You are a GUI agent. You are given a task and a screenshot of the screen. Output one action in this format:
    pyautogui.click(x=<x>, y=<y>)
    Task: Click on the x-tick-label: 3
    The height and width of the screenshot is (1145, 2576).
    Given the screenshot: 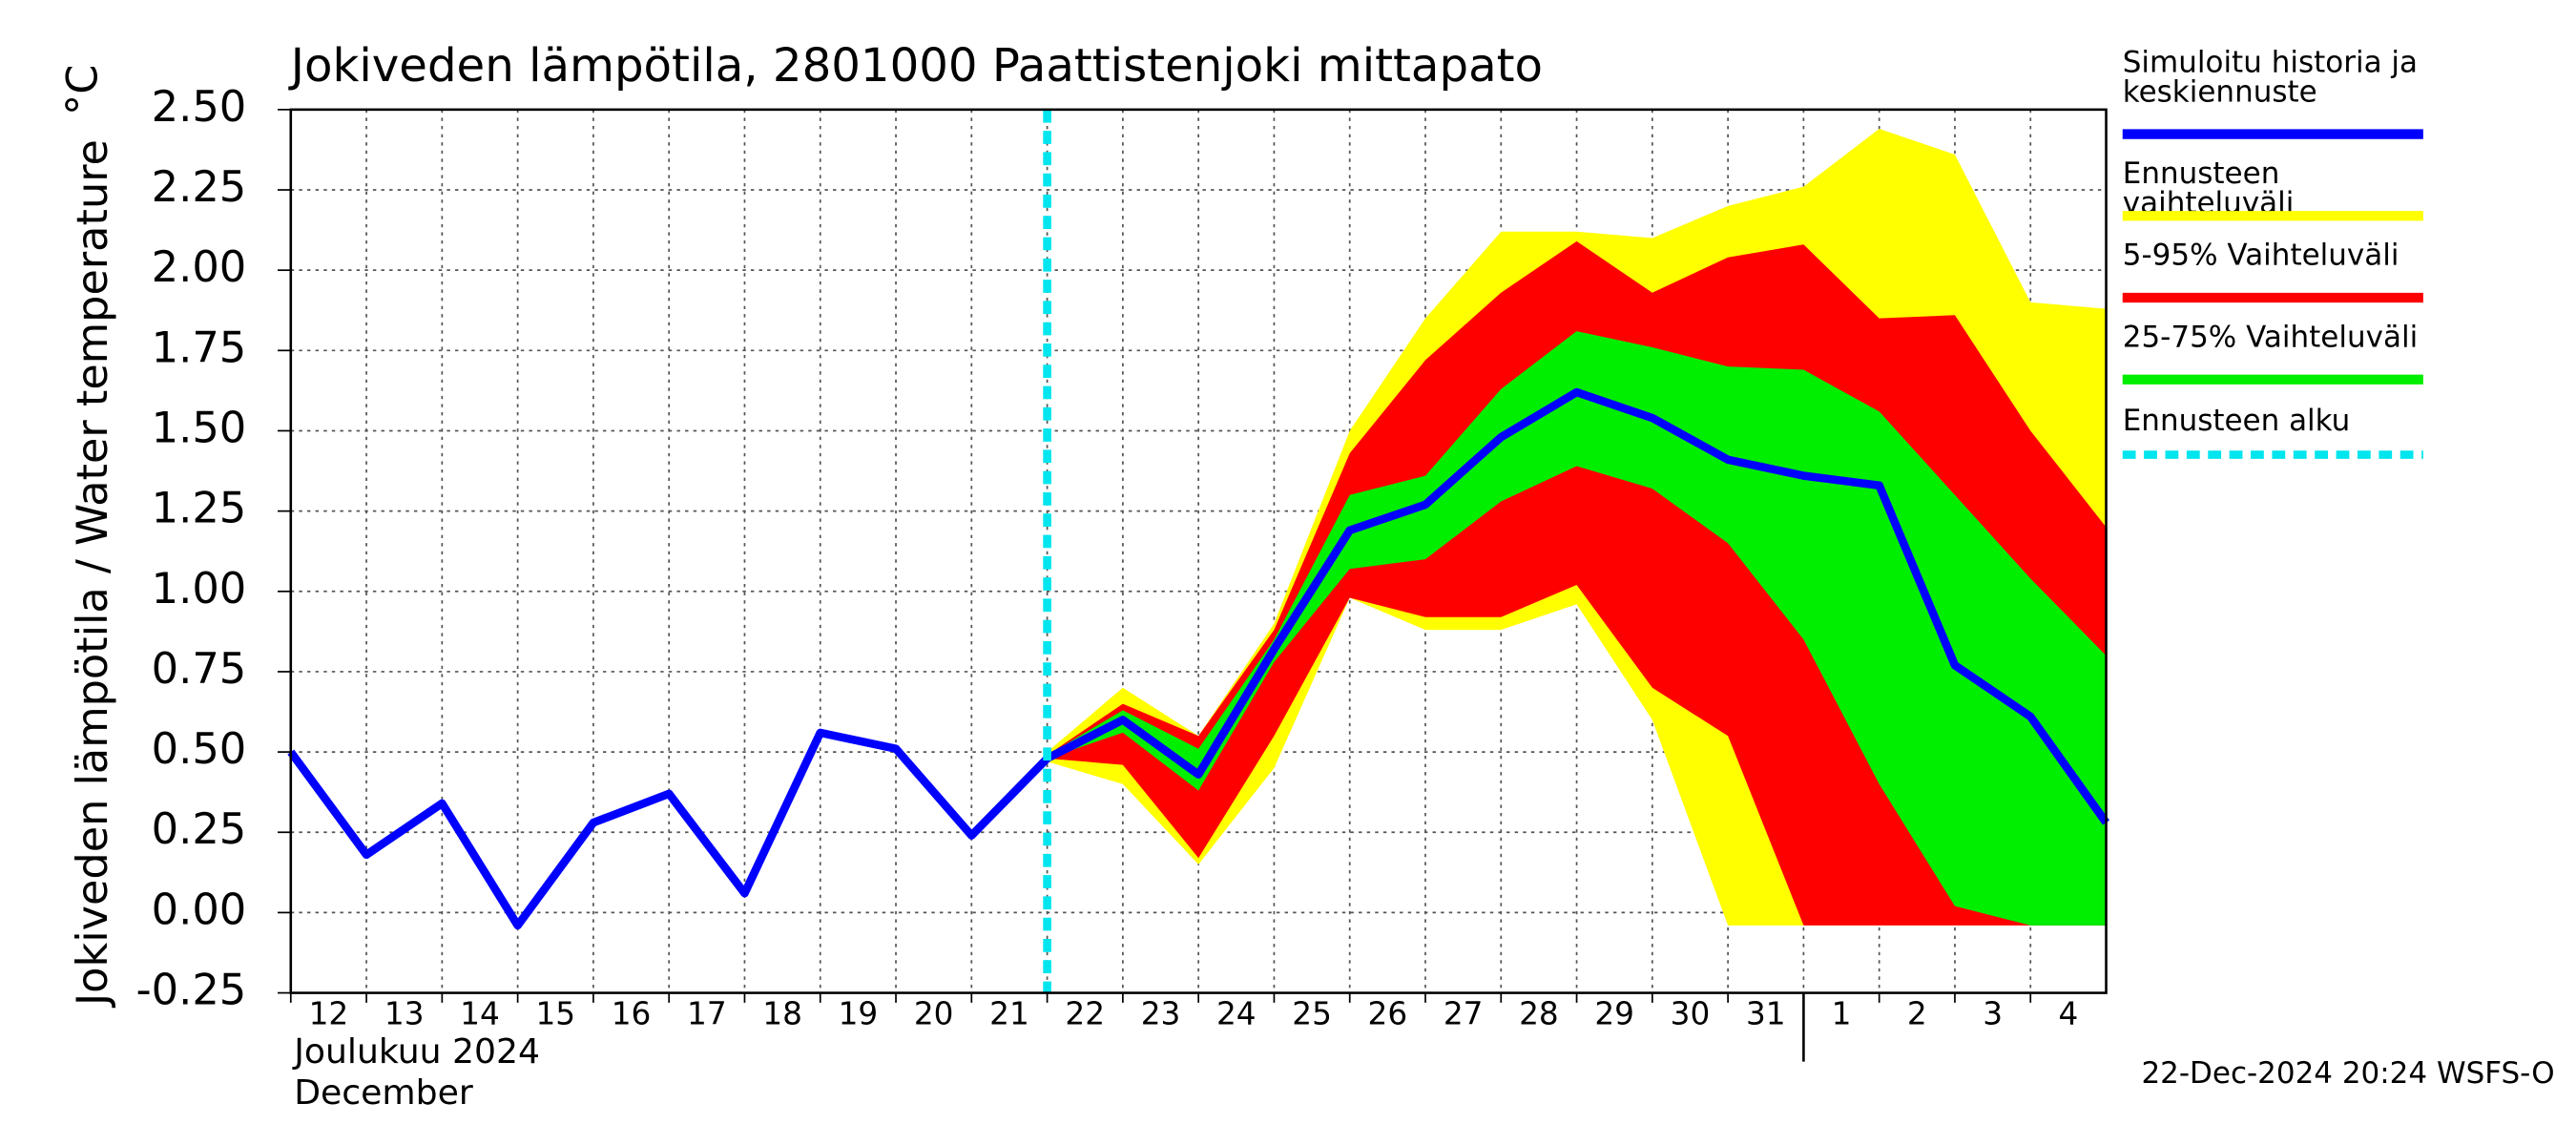 What is the action you would take?
    pyautogui.click(x=1993, y=1014)
    